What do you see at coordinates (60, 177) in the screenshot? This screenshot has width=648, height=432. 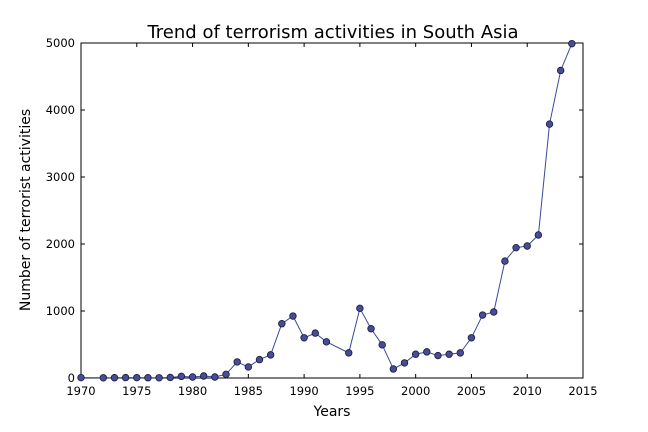 I see `y-tick-label: 3000` at bounding box center [60, 177].